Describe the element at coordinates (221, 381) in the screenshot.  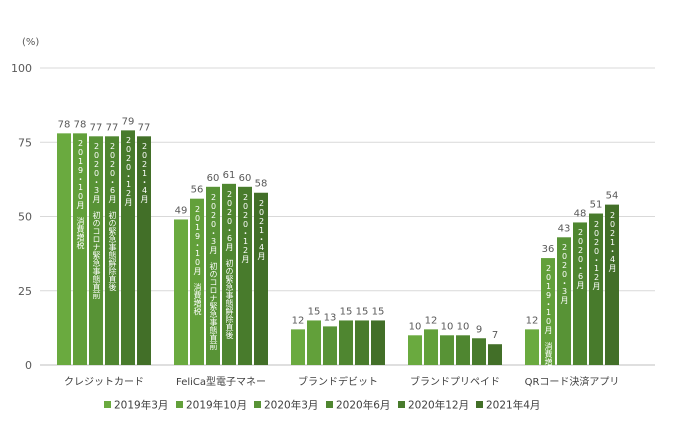
I see `category-label: FeliCa型電子マネー` at that location.